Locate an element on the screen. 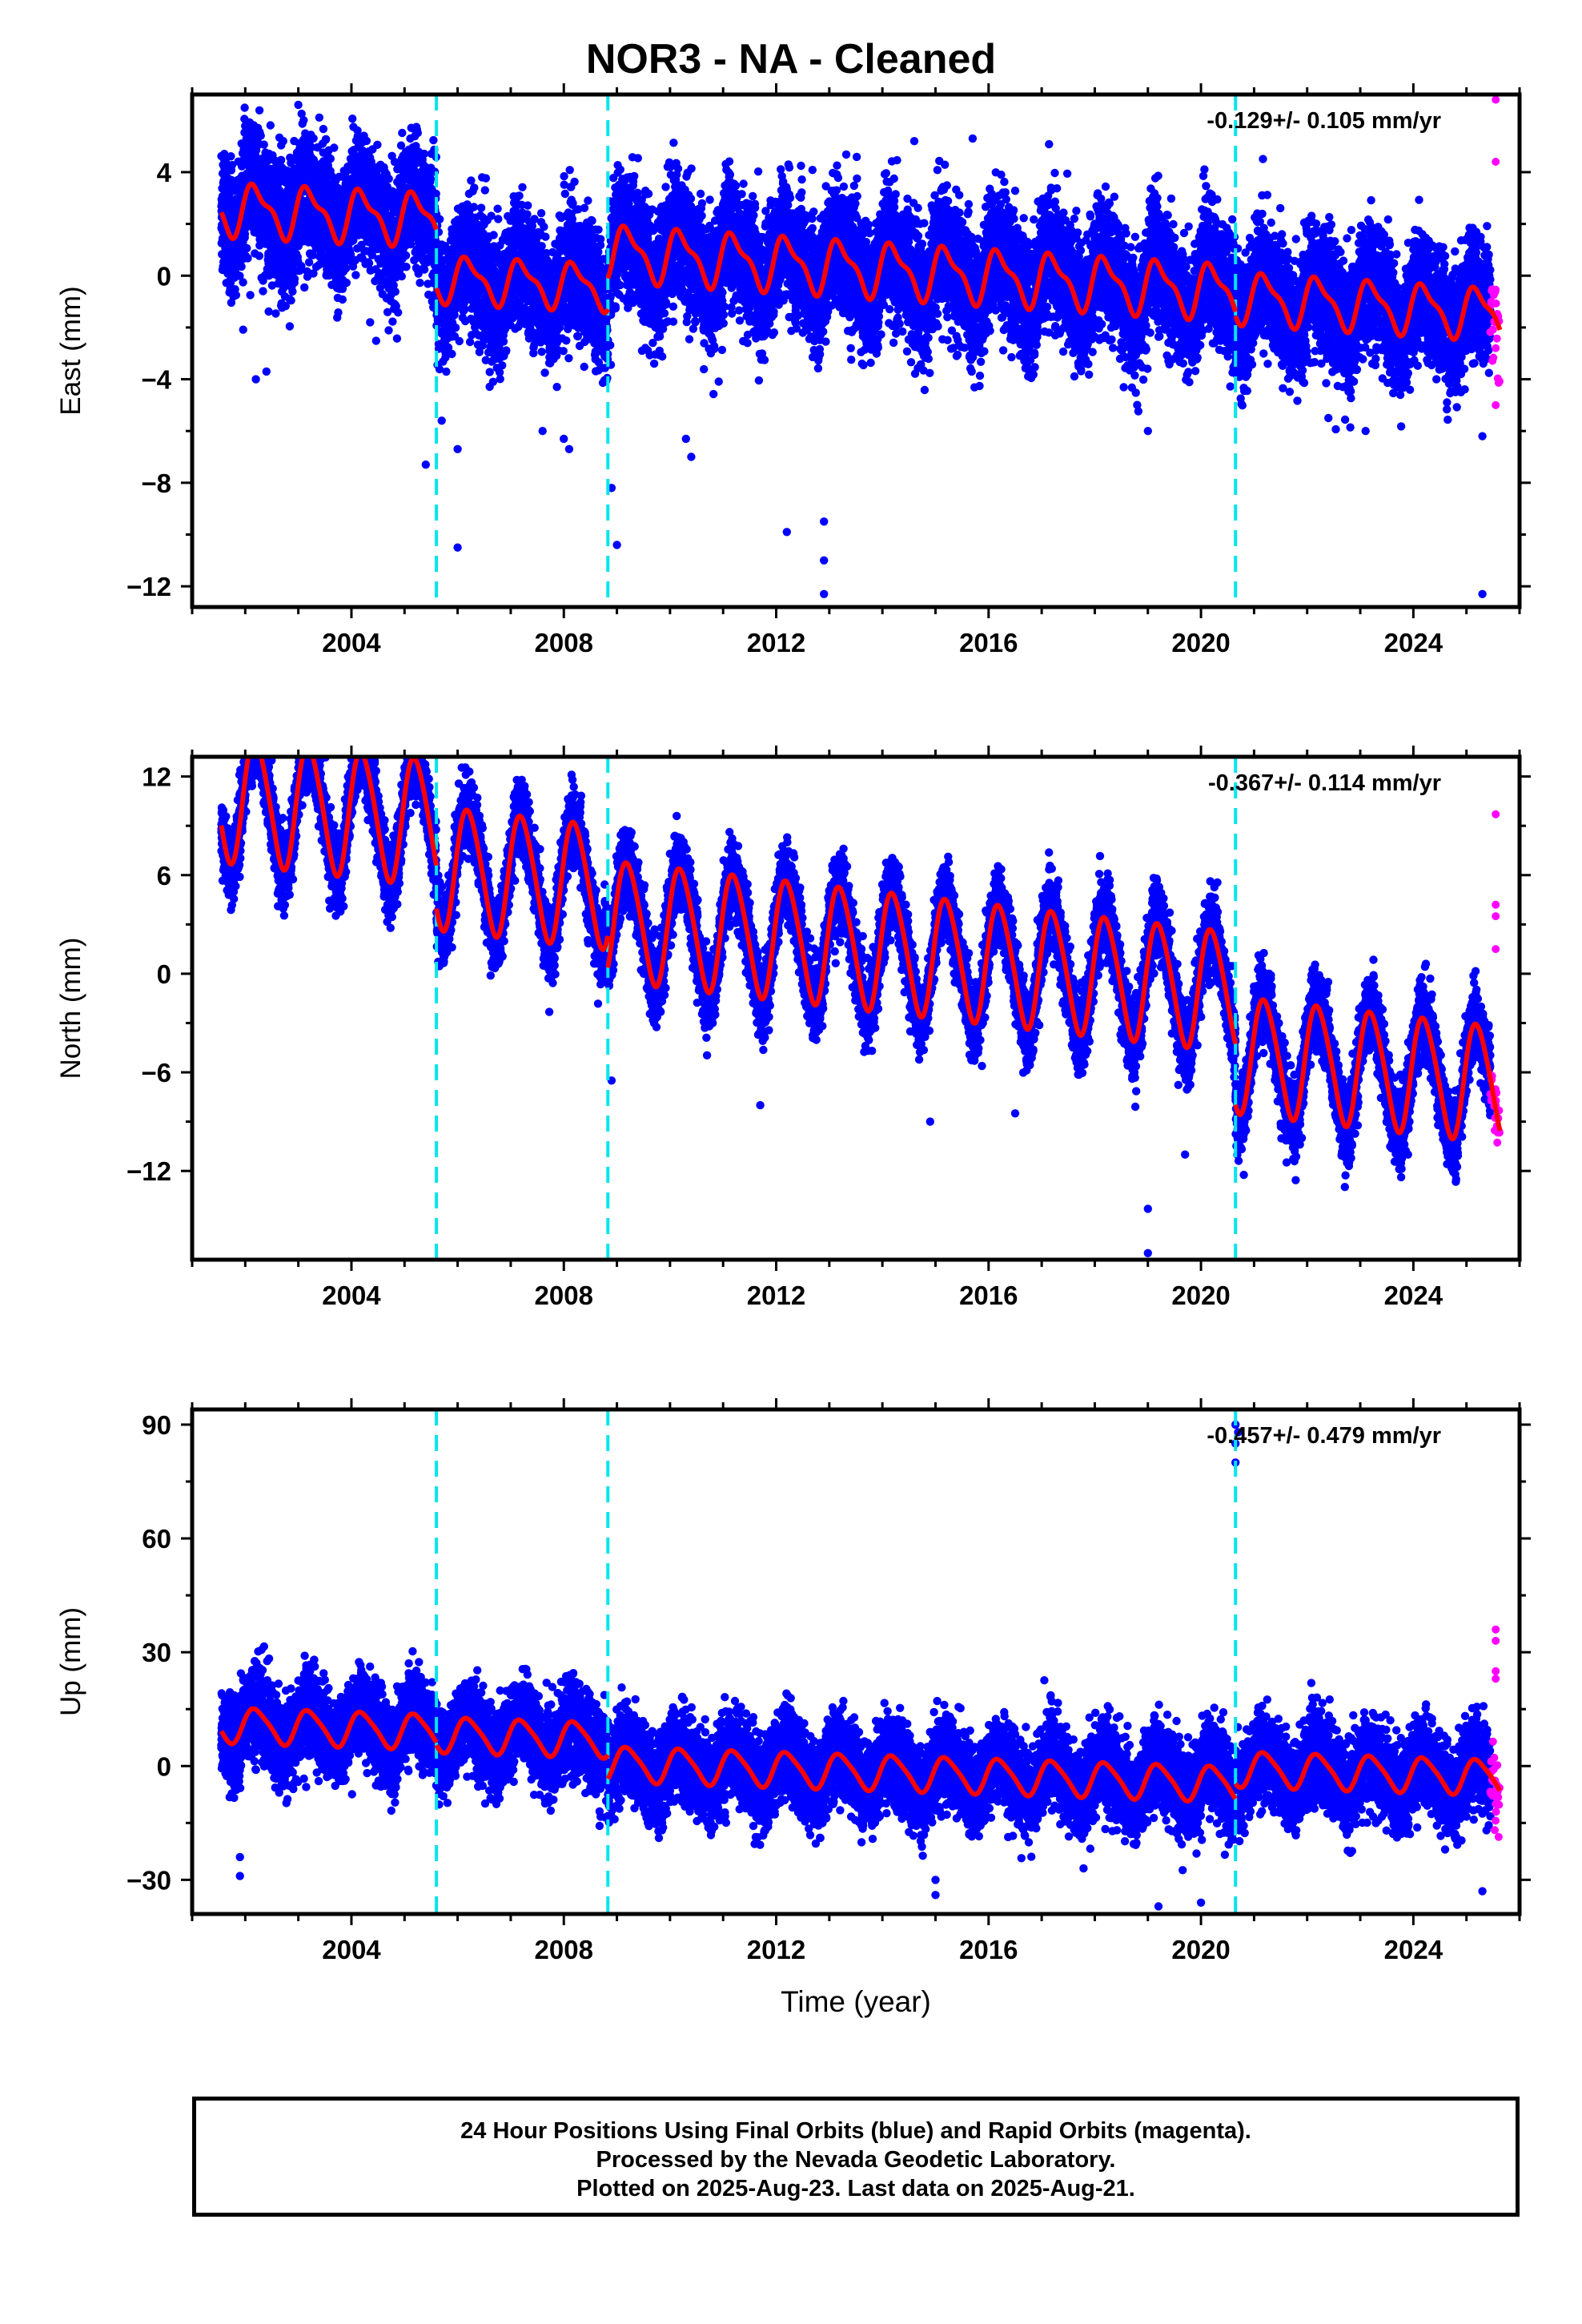 Image resolution: width=1582 pixels, height=2324 pixels. figure-title: NOR3 - NA - Cleaned is located at coordinates (791, 59).